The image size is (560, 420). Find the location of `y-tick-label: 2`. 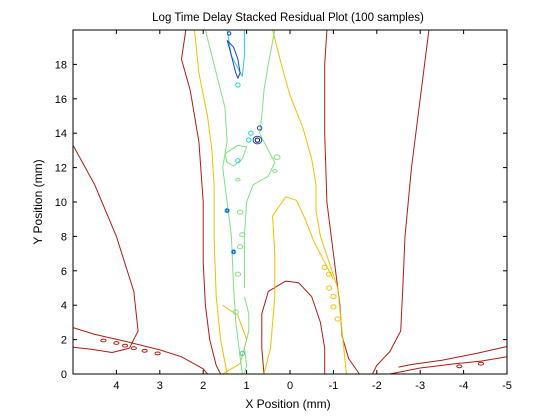

y-tick-label: 2 is located at coordinates (64, 341).